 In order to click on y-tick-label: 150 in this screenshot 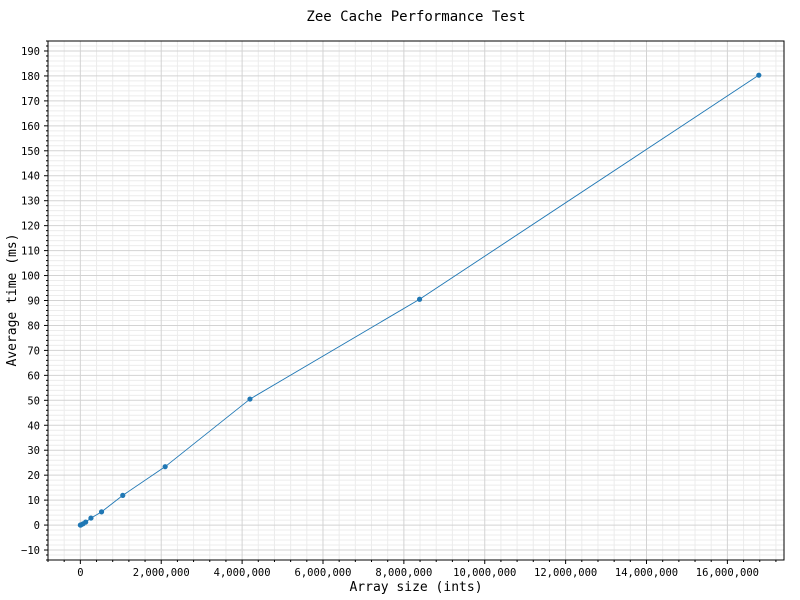, I will do `click(30, 152)`.